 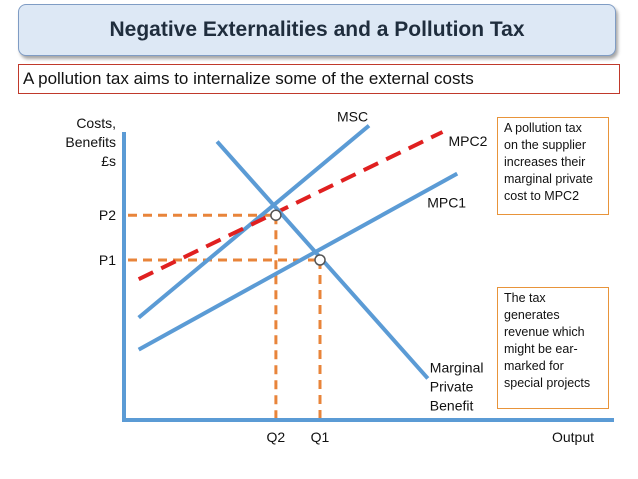 I want to click on note-line: cost to MPC2, so click(x=542, y=196).